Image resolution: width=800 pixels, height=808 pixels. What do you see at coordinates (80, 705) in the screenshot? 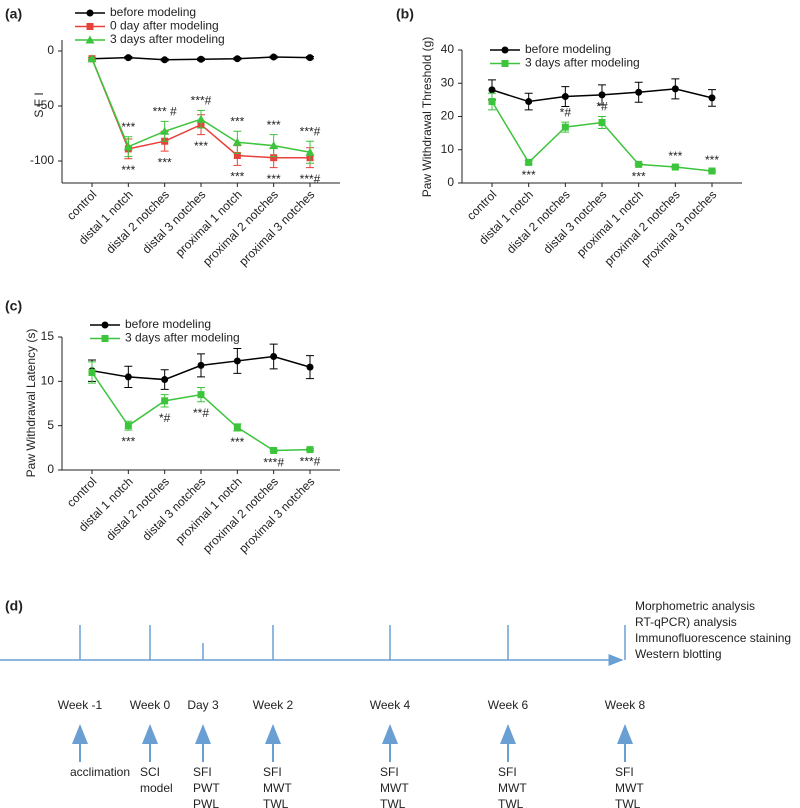
I see `timeline-label: Week -1` at bounding box center [80, 705].